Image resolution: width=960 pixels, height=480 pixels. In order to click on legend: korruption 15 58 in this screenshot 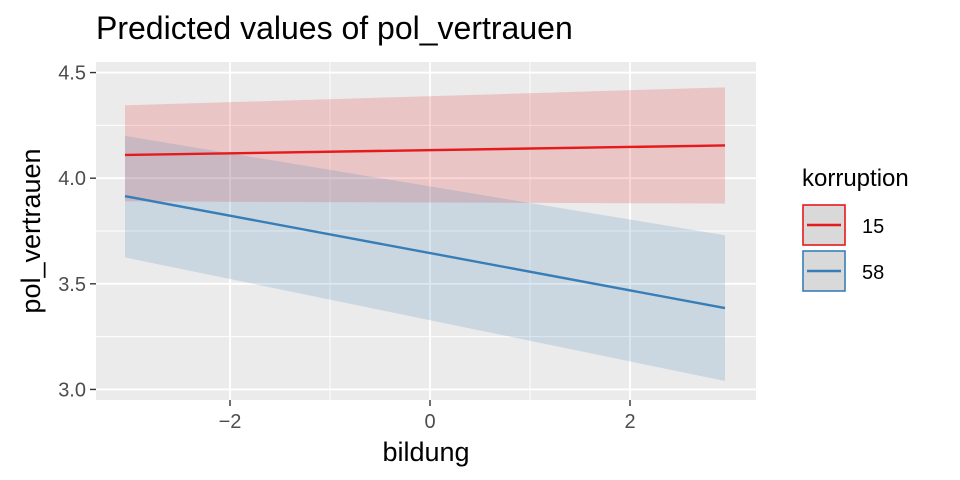, I will do `click(855, 228)`.